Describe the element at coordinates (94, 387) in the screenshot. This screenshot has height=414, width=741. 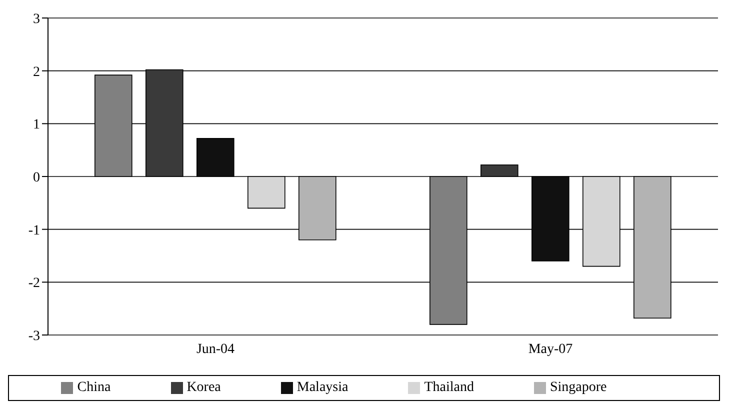
I see `legend-label: China` at that location.